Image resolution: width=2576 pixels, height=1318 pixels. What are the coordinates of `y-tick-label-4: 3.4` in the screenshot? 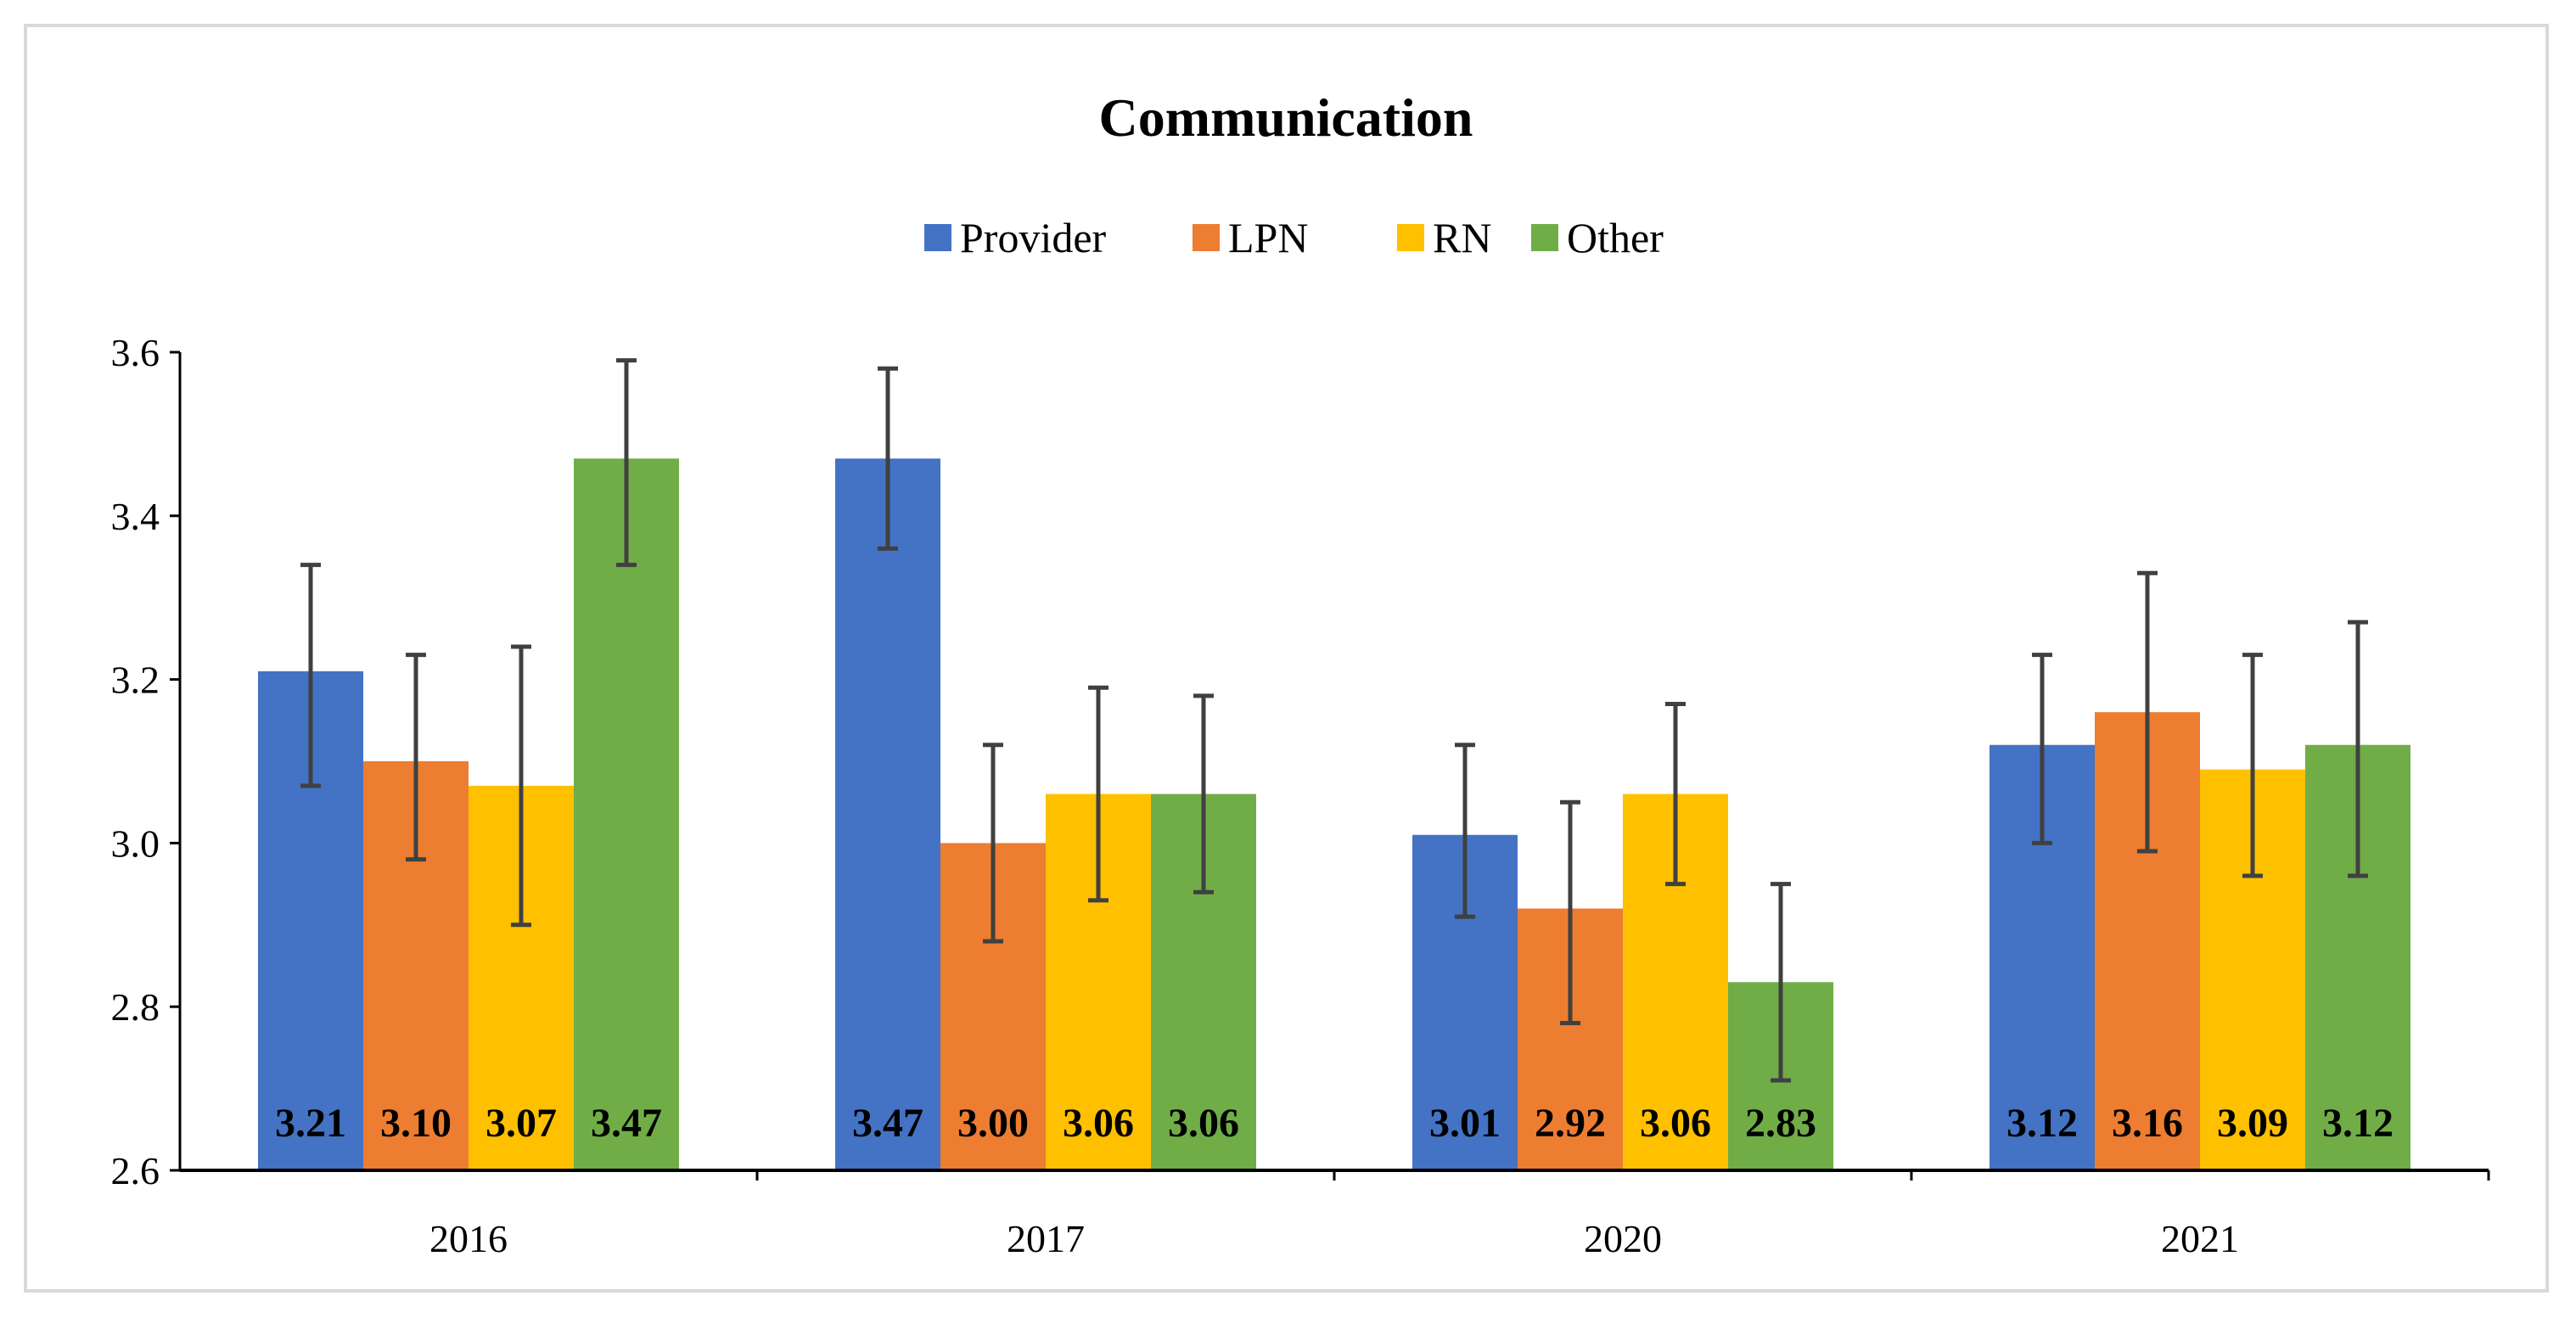 It's located at (135, 516).